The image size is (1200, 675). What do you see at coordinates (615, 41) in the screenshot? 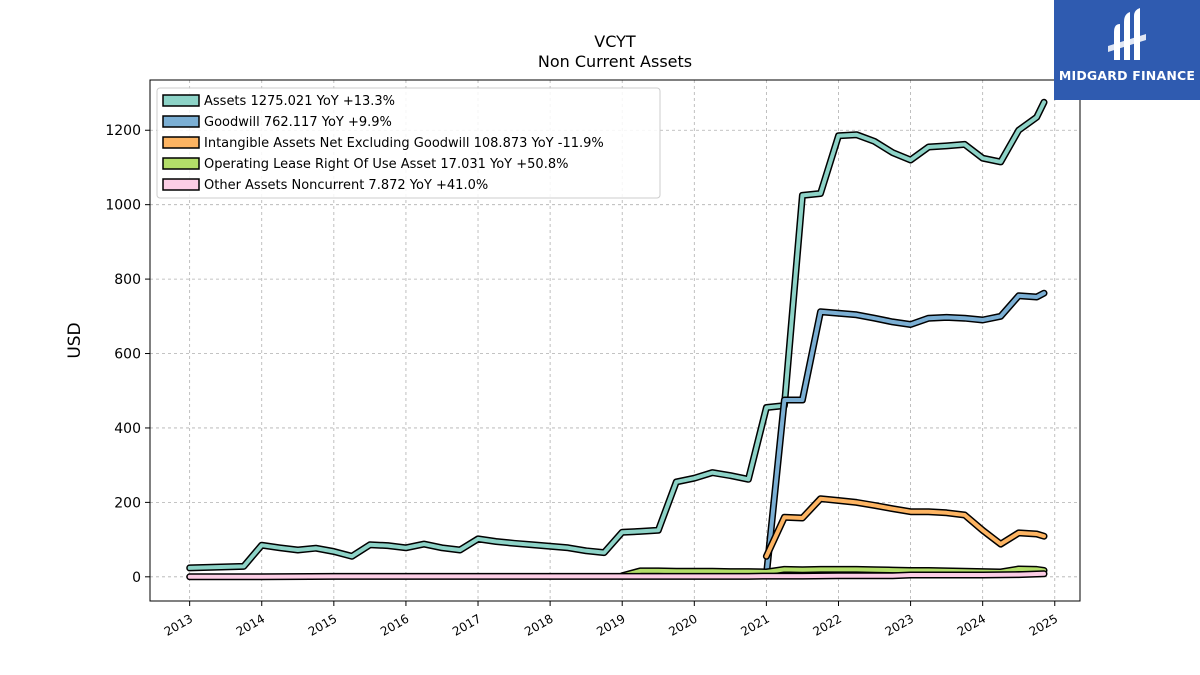
I see `chart-title: VCYT` at bounding box center [615, 41].